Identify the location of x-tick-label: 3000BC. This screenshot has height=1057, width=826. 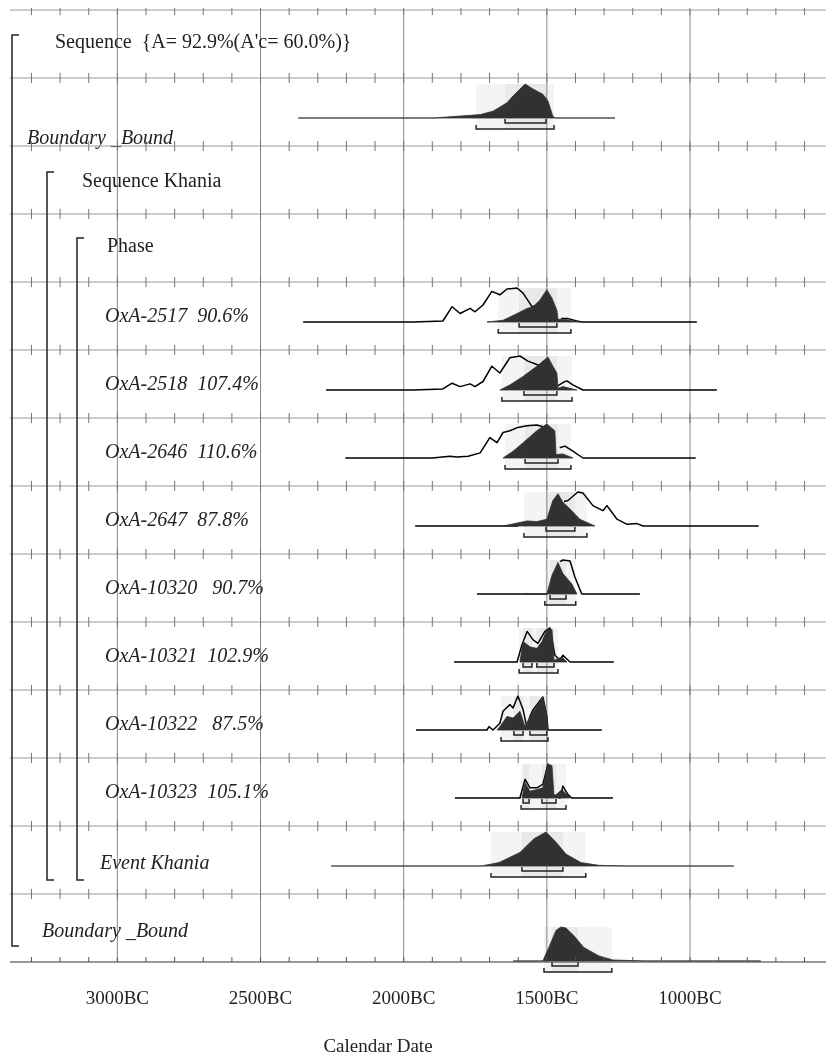
(117, 997).